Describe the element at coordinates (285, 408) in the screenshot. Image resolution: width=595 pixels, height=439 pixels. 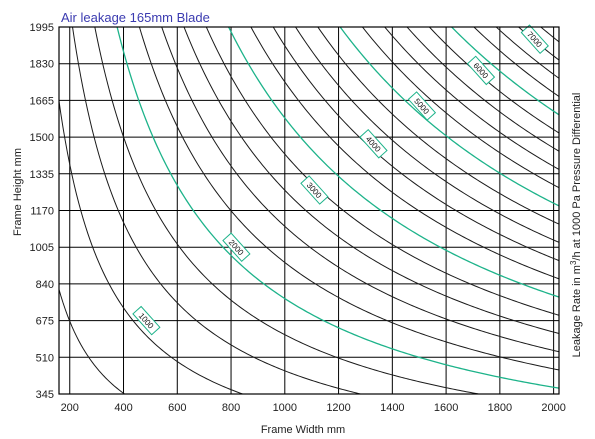
I see `x-tick-label: 1000` at that location.